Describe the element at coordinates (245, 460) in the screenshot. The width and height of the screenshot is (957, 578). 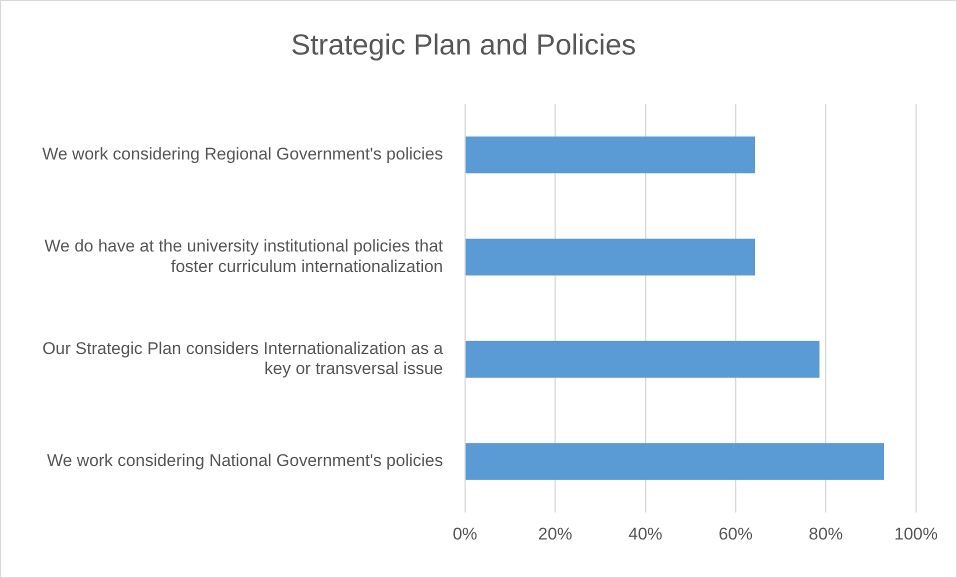
I see `y-tick-label: We work considering National Government's policies` at that location.